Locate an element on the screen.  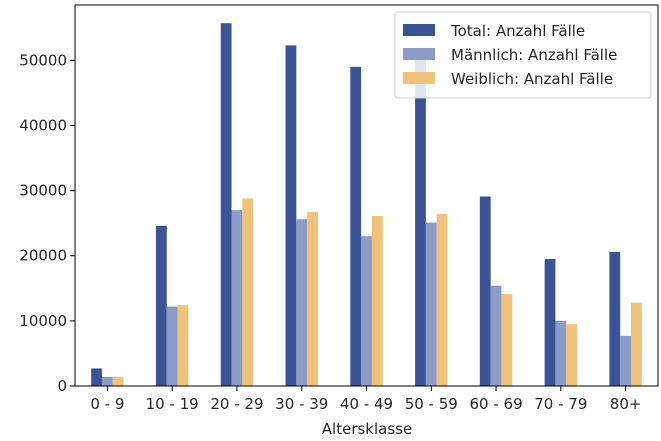
x-tick-label: 10 - 19 is located at coordinates (172, 404).